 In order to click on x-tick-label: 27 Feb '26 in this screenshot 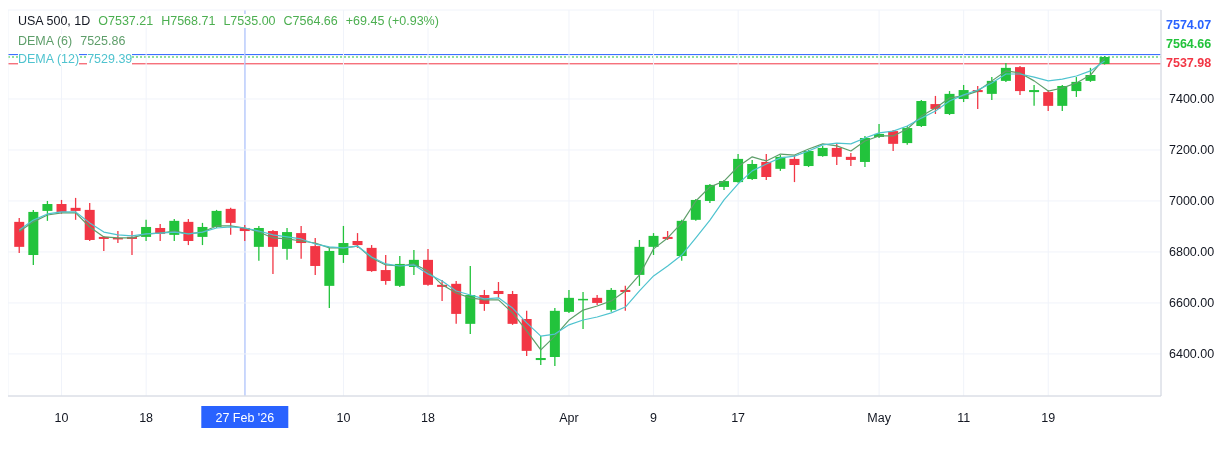, I will do `click(245, 418)`.